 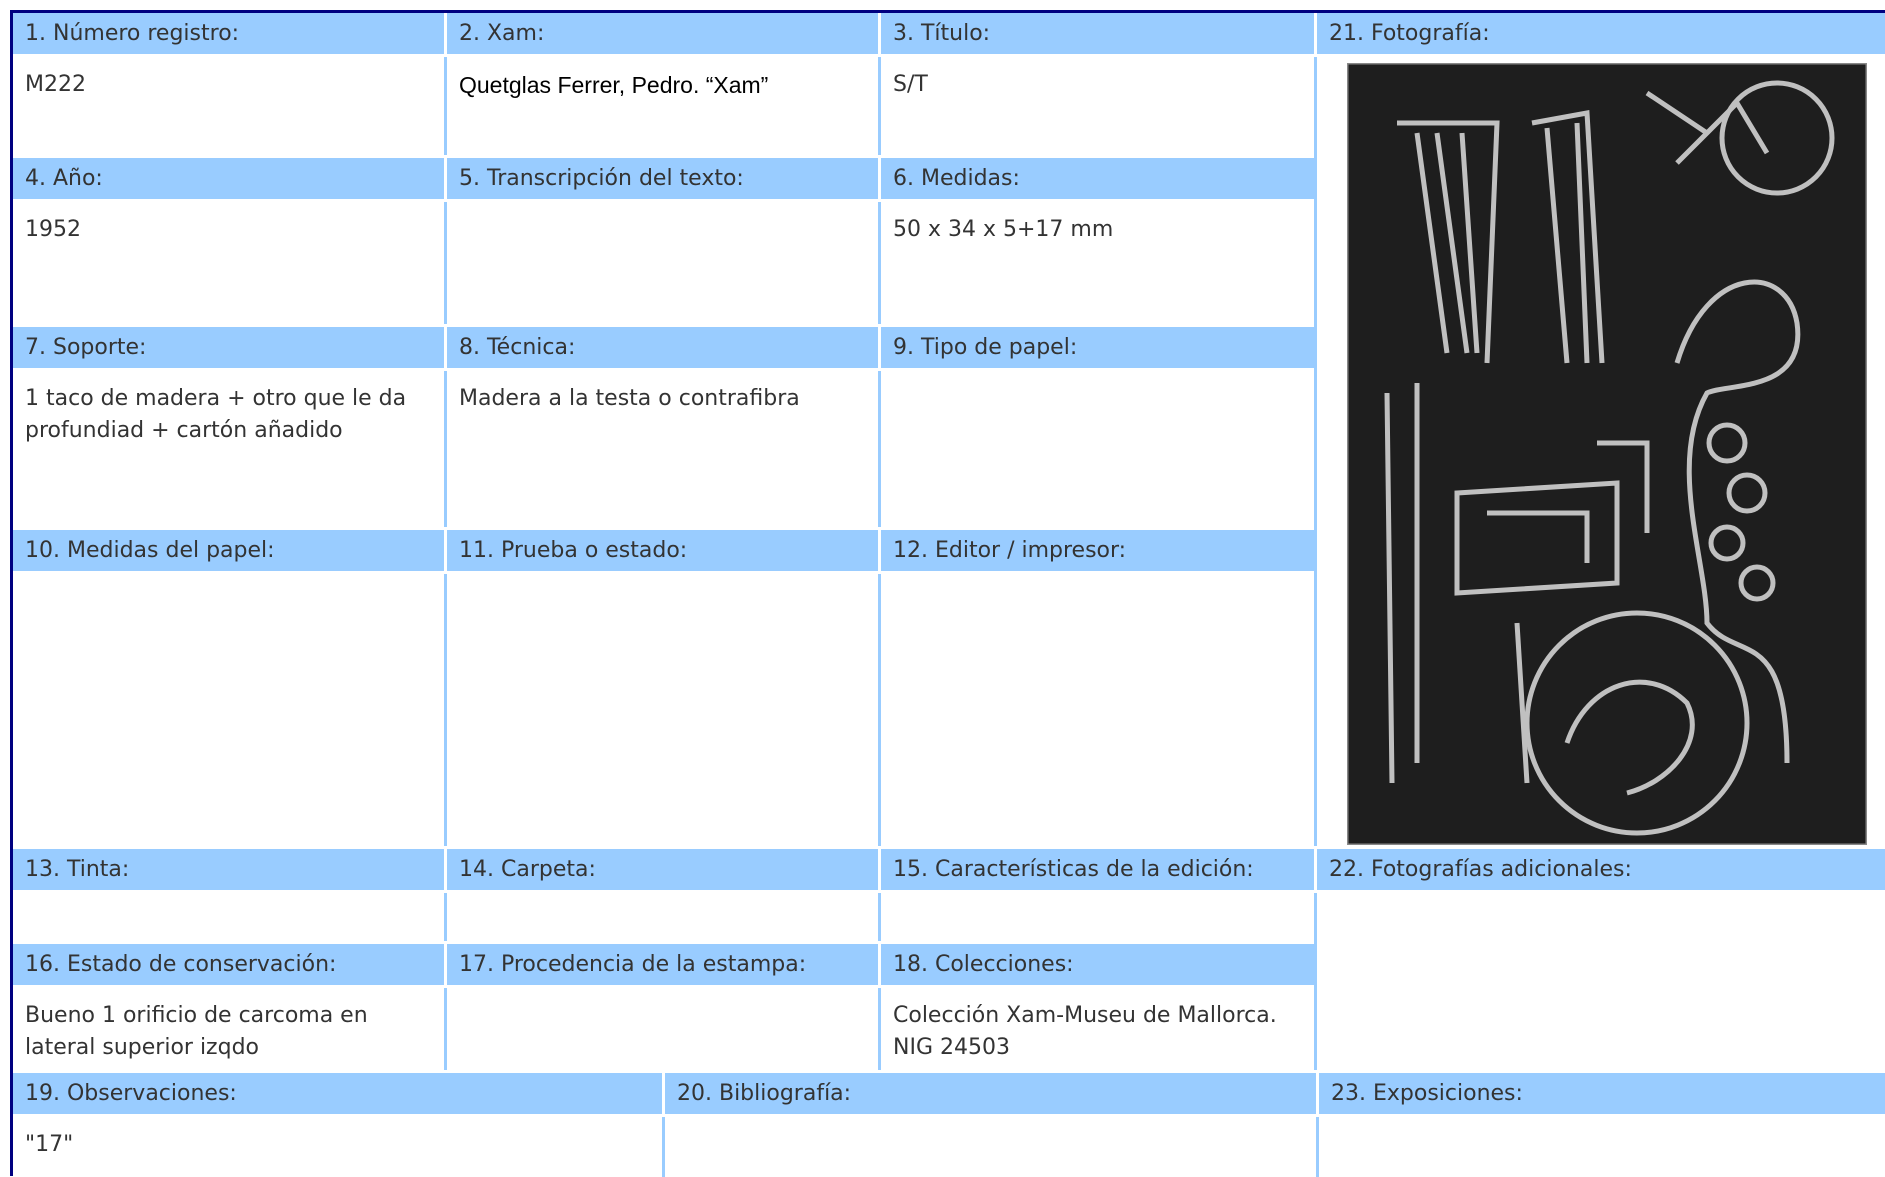 What do you see at coordinates (228, 33) in the screenshot?
I see `field-label: 1. Número registro:` at bounding box center [228, 33].